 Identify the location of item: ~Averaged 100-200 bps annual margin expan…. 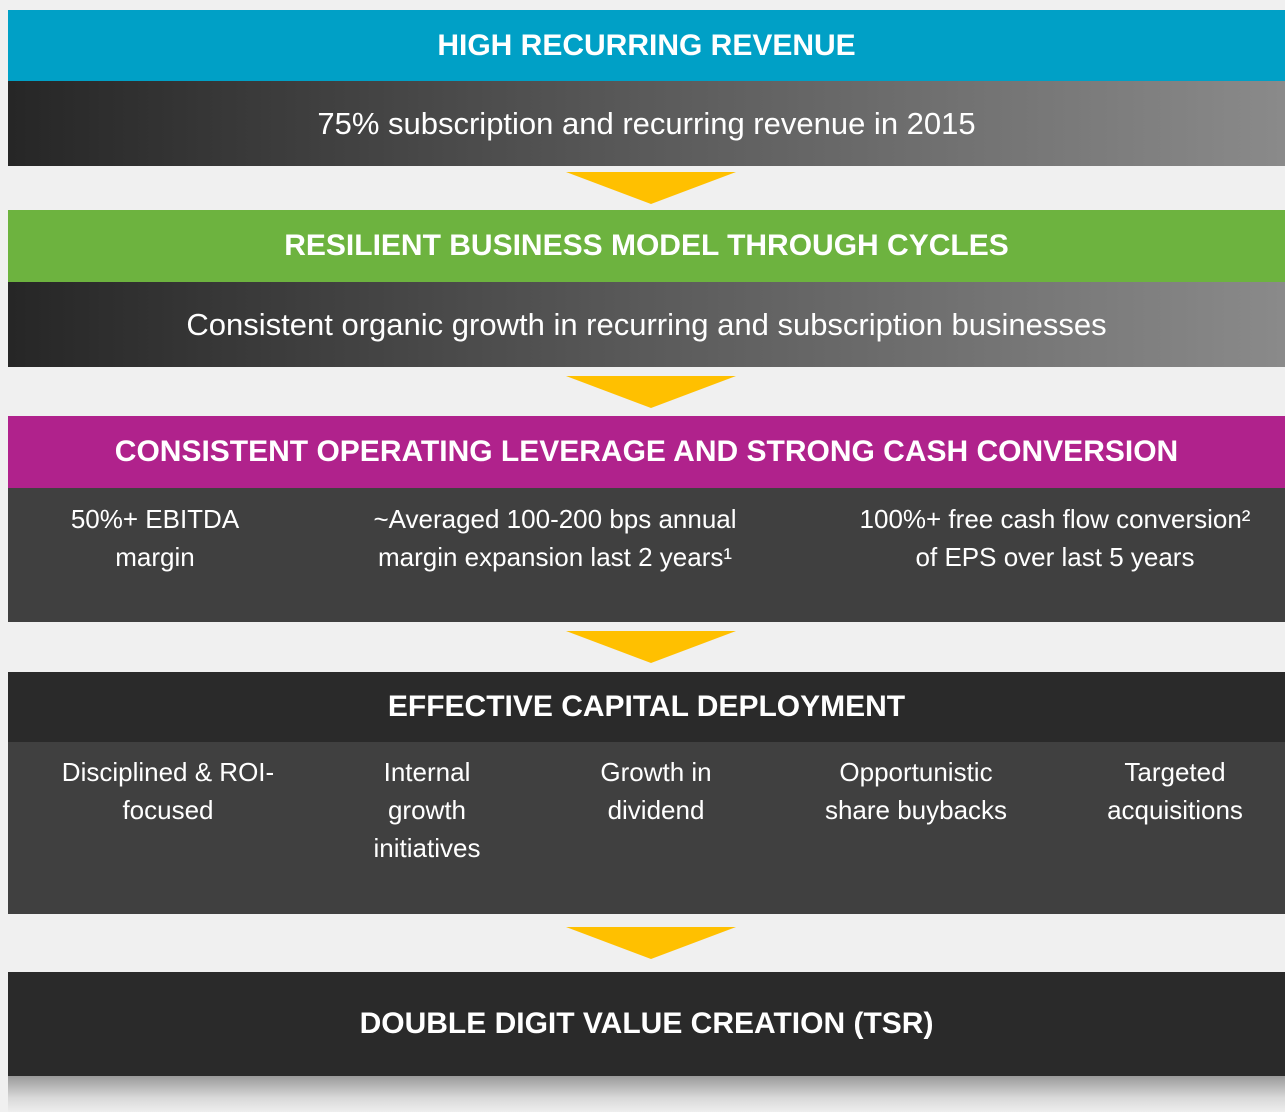
(554, 538).